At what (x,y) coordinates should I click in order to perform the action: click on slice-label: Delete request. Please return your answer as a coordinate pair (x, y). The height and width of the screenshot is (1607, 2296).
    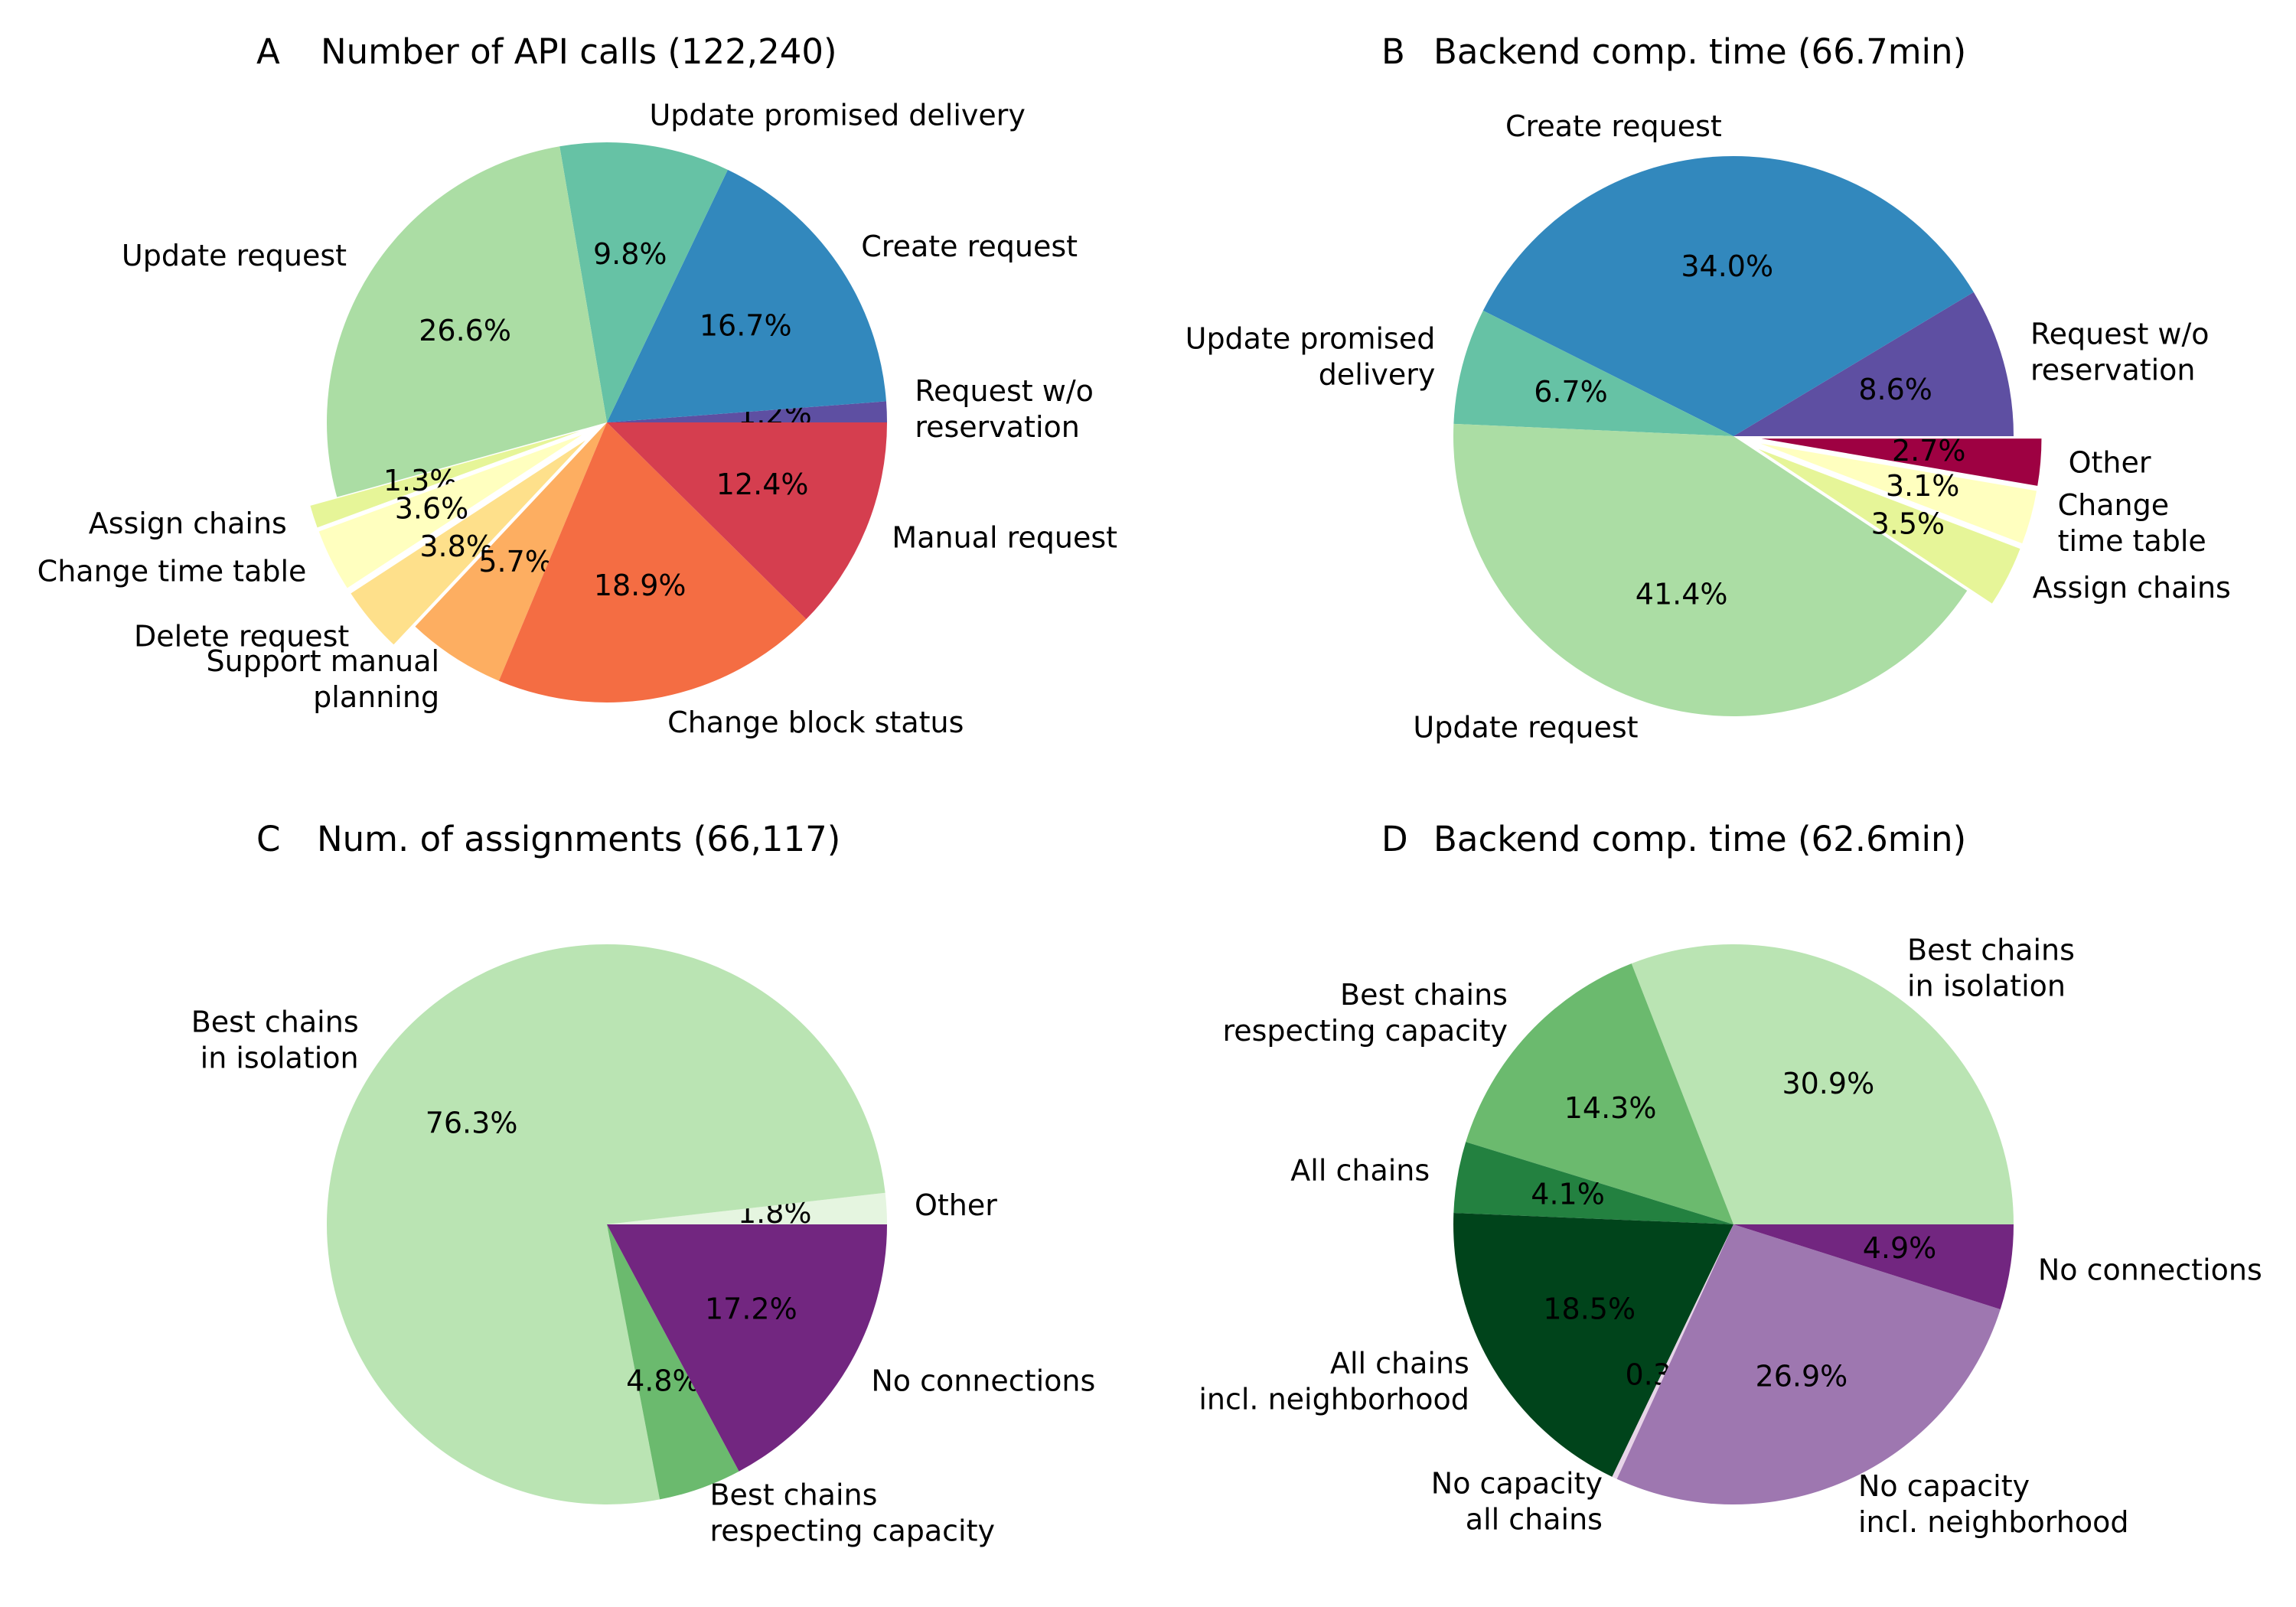
    Looking at the image, I should click on (241, 637).